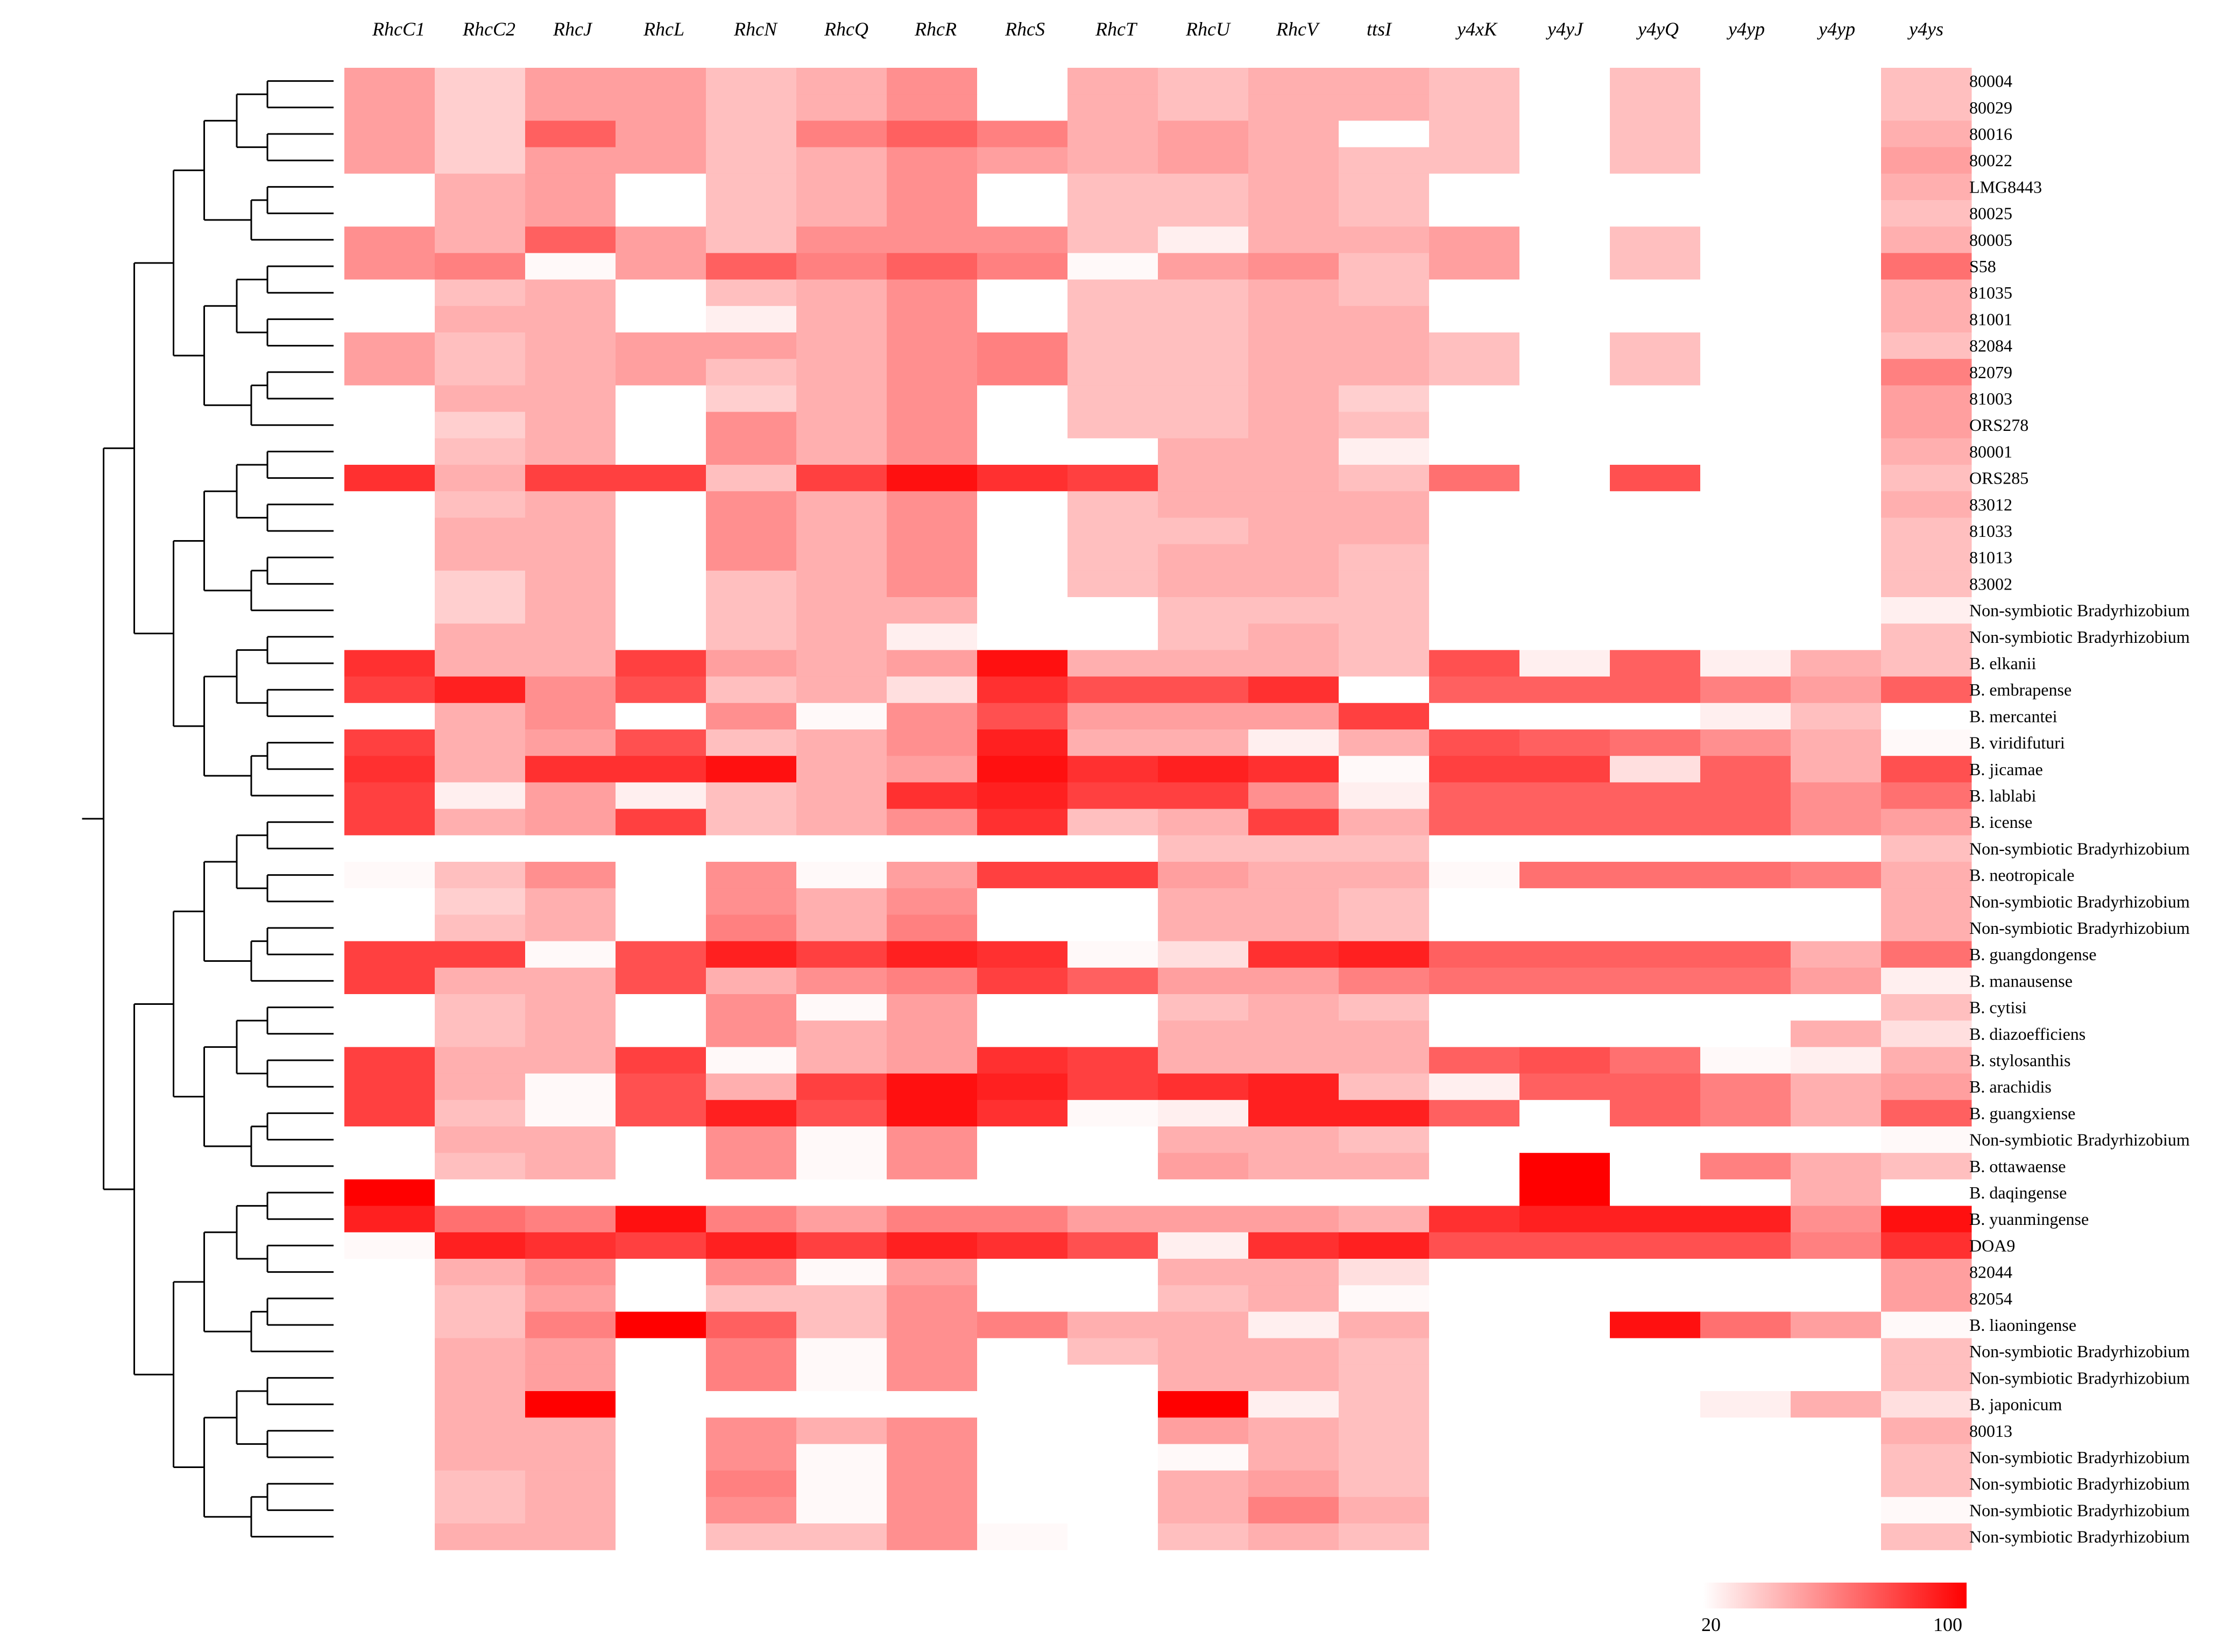 Image resolution: width=2227 pixels, height=1652 pixels. I want to click on row-label: B. diazoefficiens, so click(2027, 1034).